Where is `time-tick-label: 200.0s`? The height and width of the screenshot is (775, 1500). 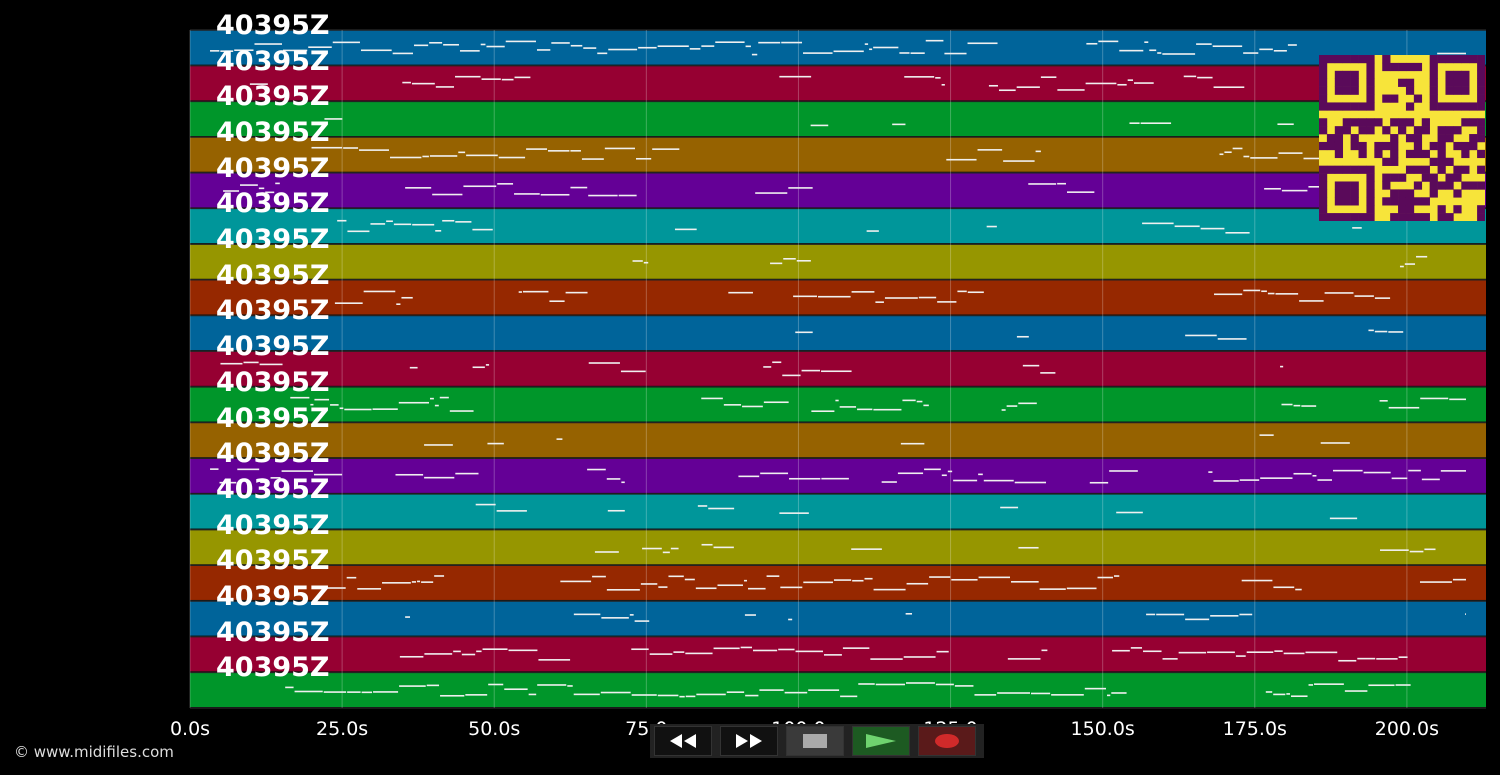 time-tick-label: 200.0s is located at coordinates (1407, 729).